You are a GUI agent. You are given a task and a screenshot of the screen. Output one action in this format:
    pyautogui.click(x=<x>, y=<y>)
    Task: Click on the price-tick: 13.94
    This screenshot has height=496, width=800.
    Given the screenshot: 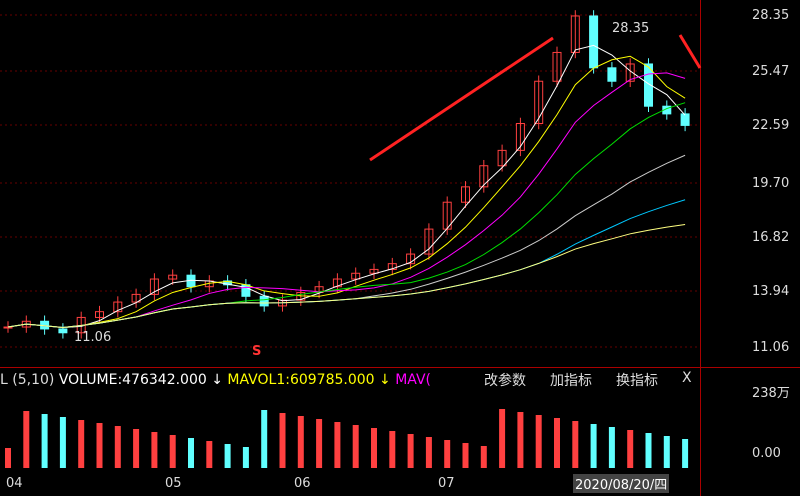 What is the action you would take?
    pyautogui.click(x=771, y=291)
    